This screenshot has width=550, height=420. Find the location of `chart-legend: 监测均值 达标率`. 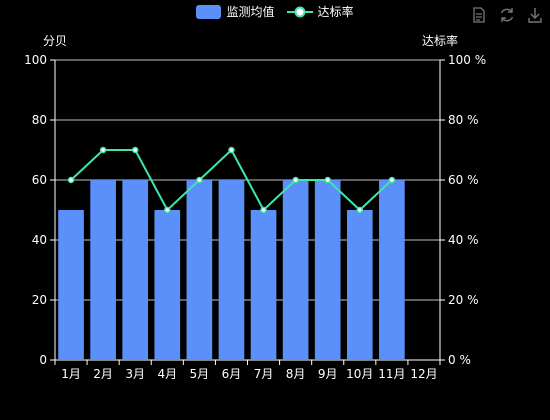

chart-legend: 监测均值 达标率 is located at coordinates (275, 11).